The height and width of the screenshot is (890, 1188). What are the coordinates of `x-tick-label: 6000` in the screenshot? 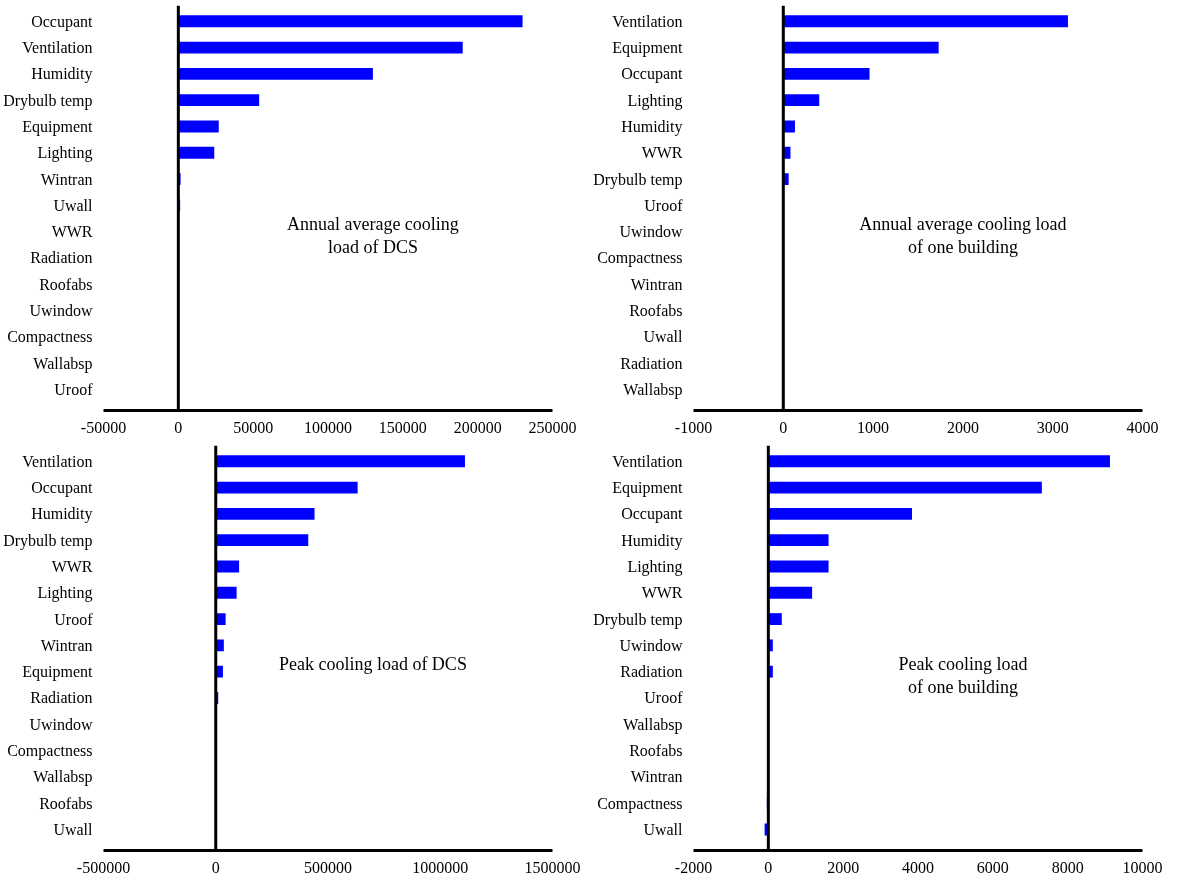 It's located at (992, 867).